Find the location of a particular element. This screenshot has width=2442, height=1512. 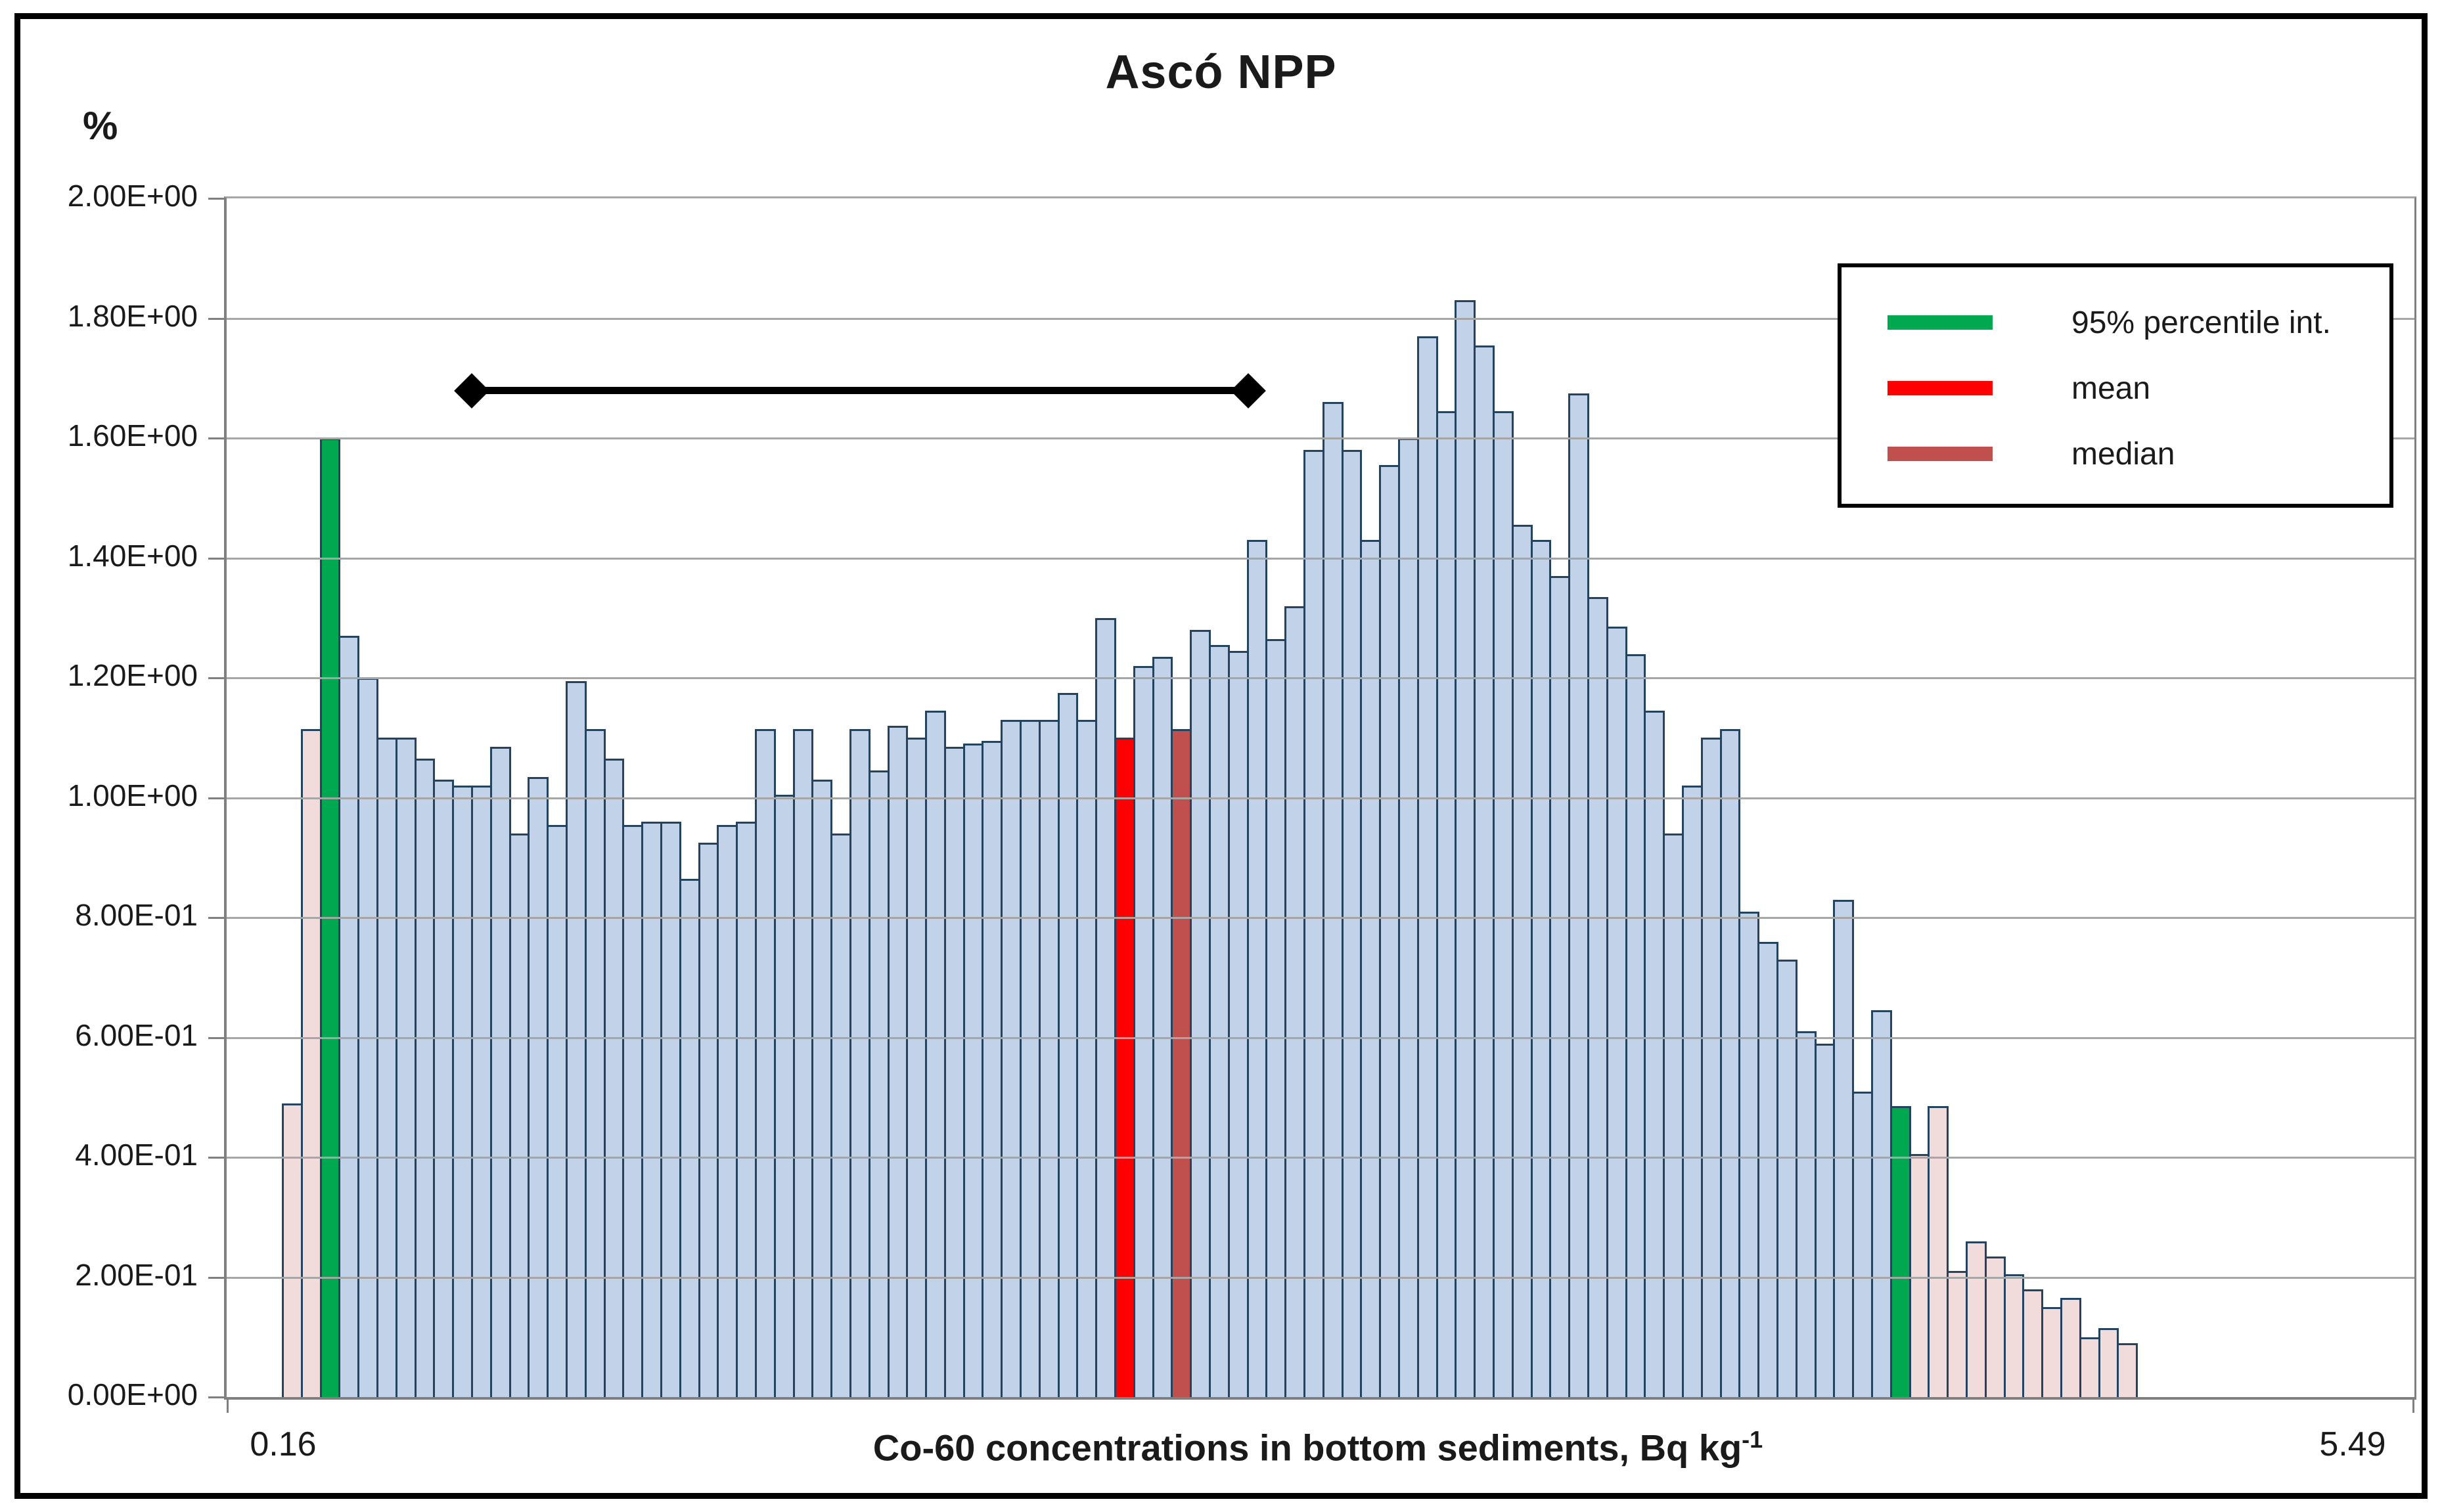

legend-item: 95% percentile int. is located at coordinates (2115, 322).